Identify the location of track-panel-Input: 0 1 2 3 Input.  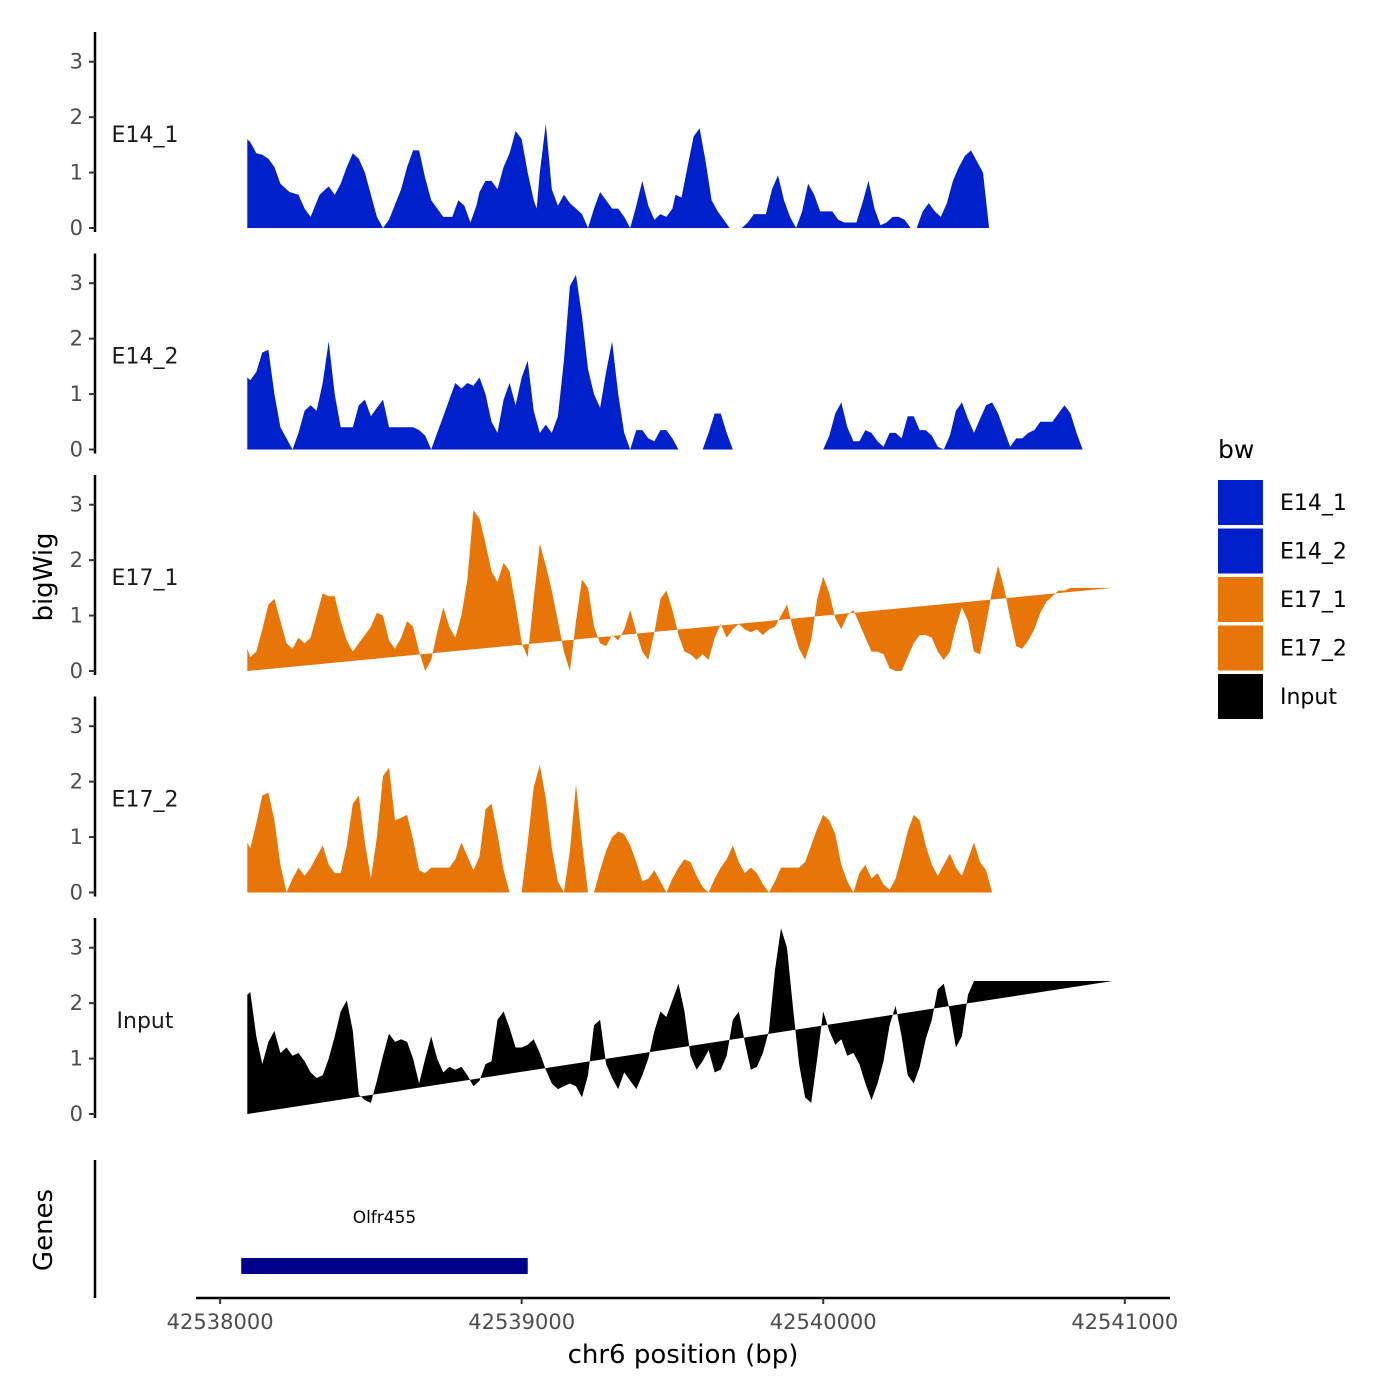
(591, 1022).